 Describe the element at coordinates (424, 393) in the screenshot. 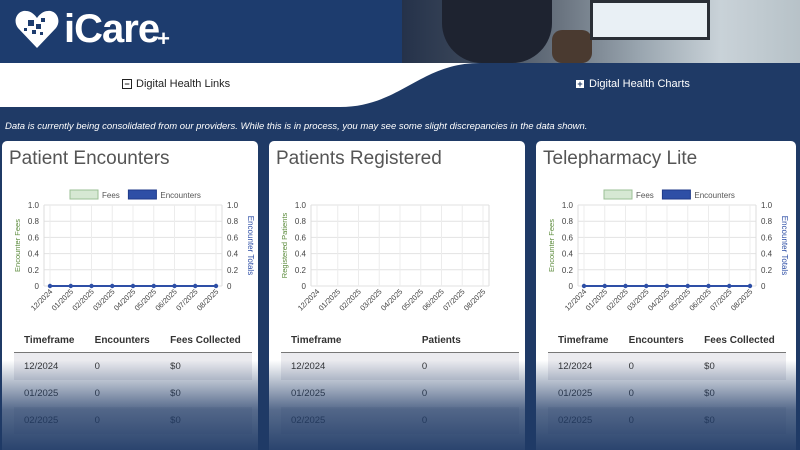

I see `cell-patients: 0` at that location.